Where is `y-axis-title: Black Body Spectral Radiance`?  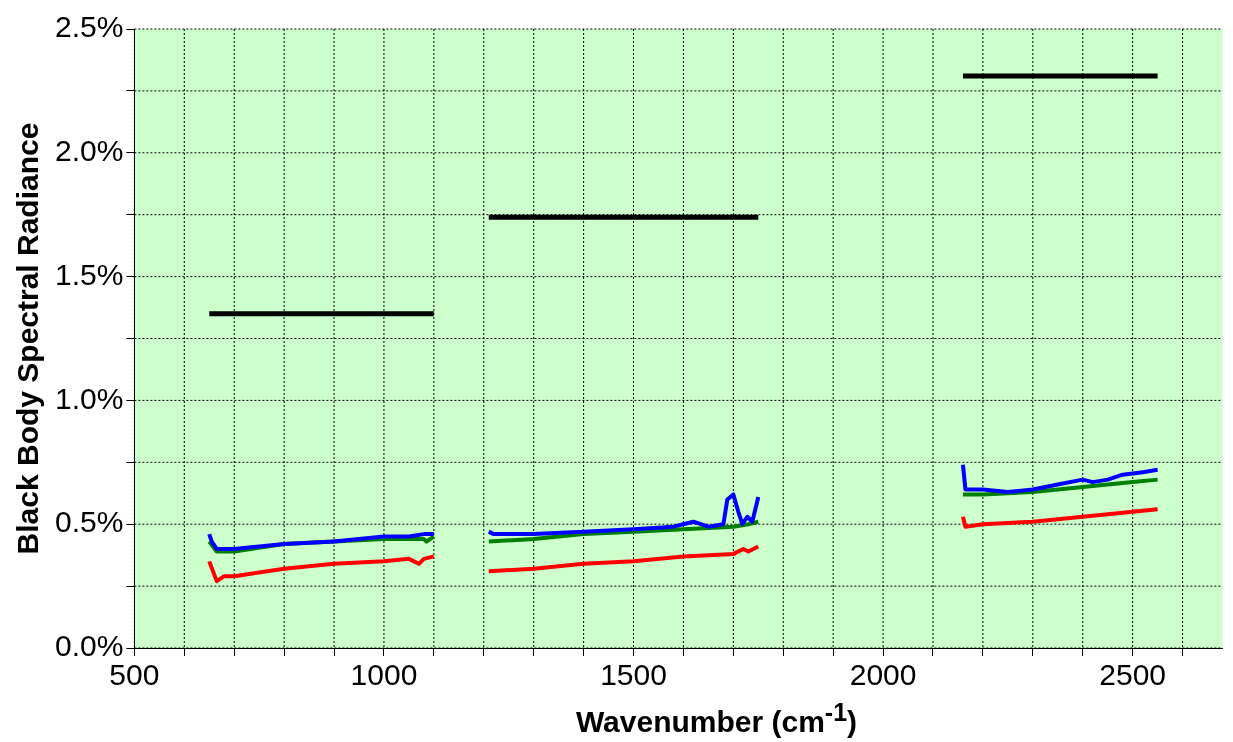
y-axis-title: Black Body Spectral Radiance is located at coordinates (28, 338).